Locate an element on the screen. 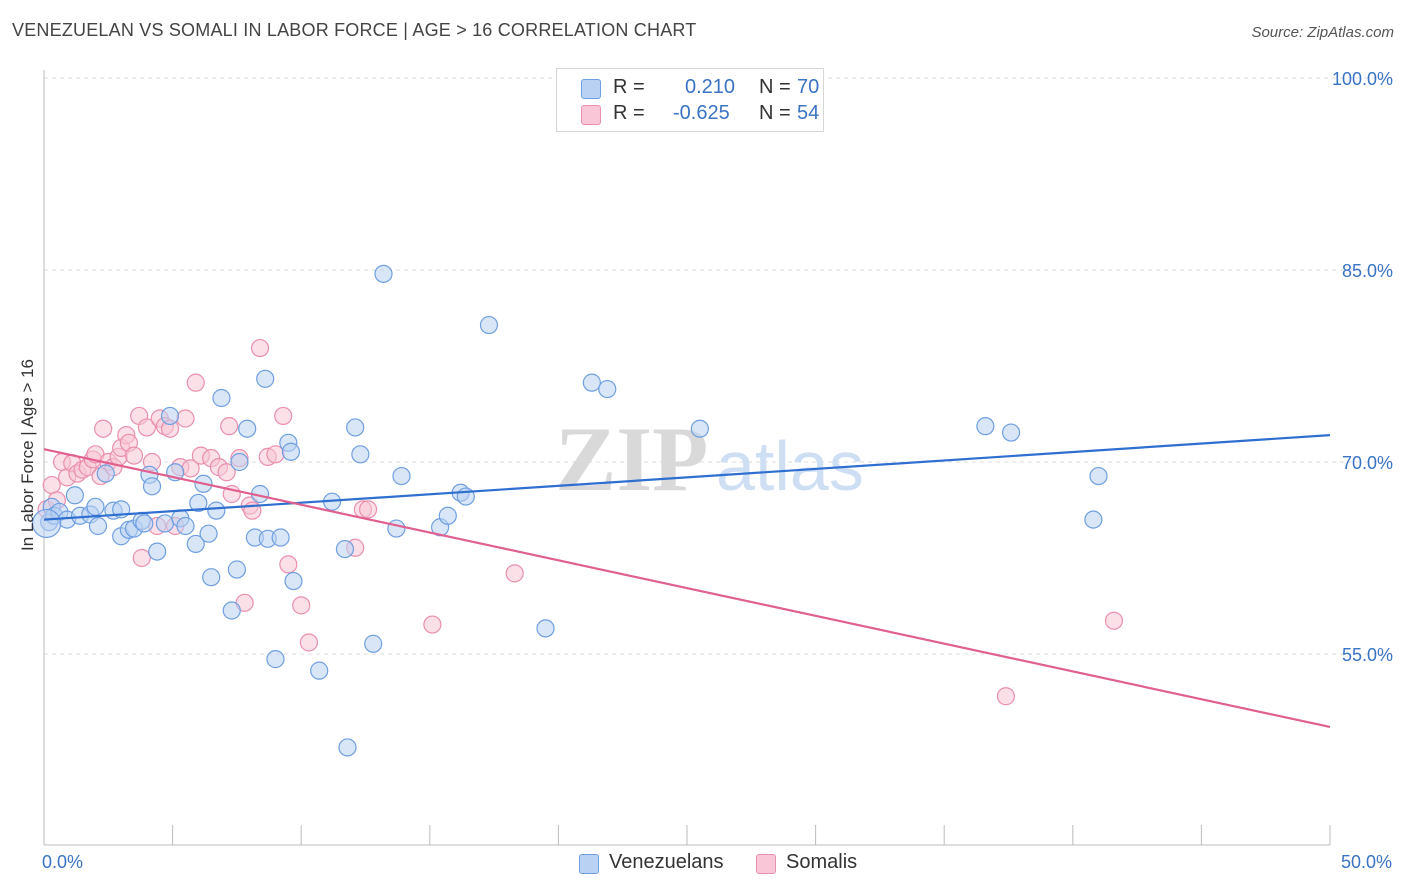 Image resolution: width=1406 pixels, height=892 pixels. x-axis-min-label: 0.0% is located at coordinates (63, 862).